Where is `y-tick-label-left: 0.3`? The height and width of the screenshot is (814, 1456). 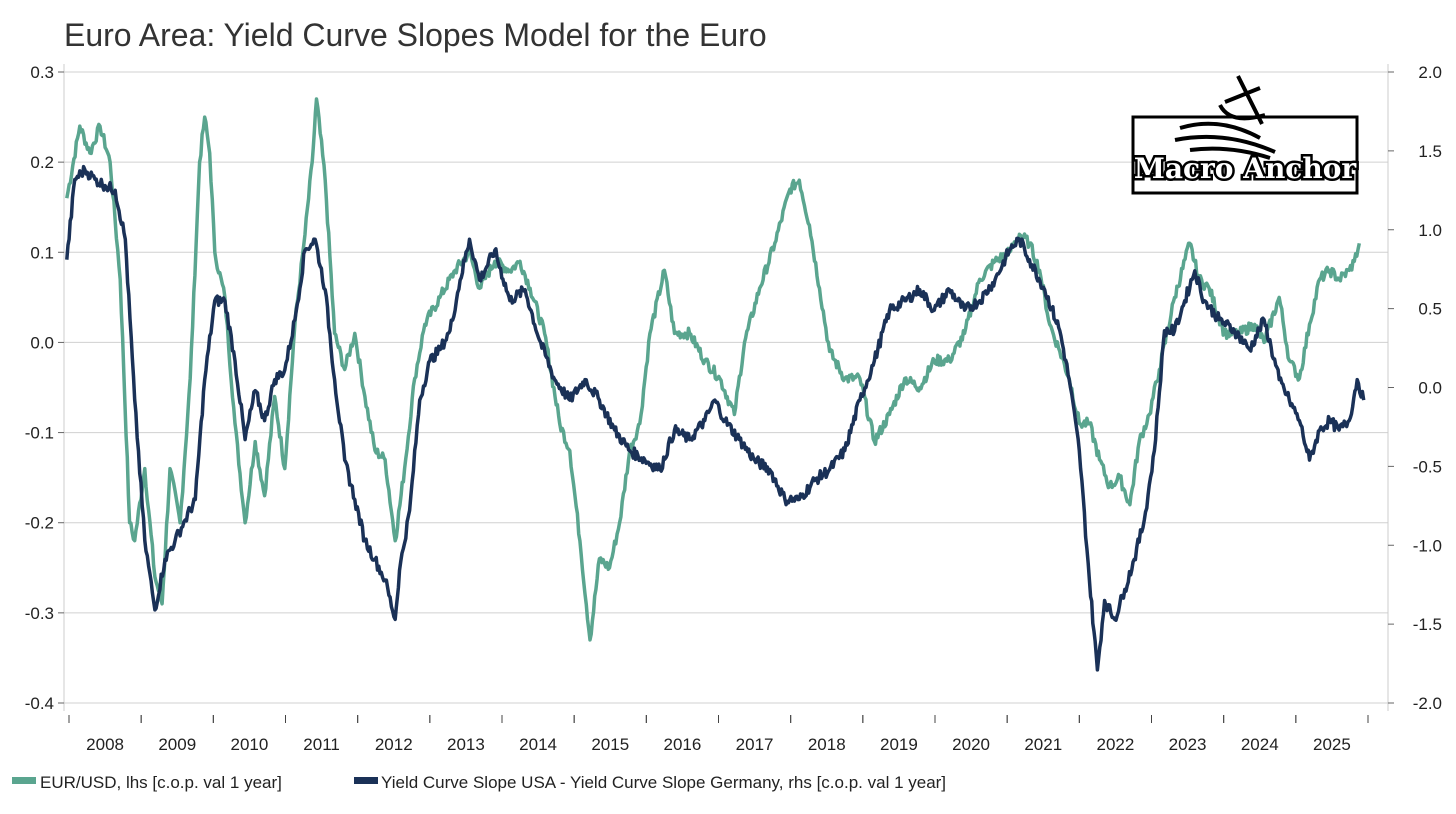
y-tick-label-left: 0.3 is located at coordinates (42, 72).